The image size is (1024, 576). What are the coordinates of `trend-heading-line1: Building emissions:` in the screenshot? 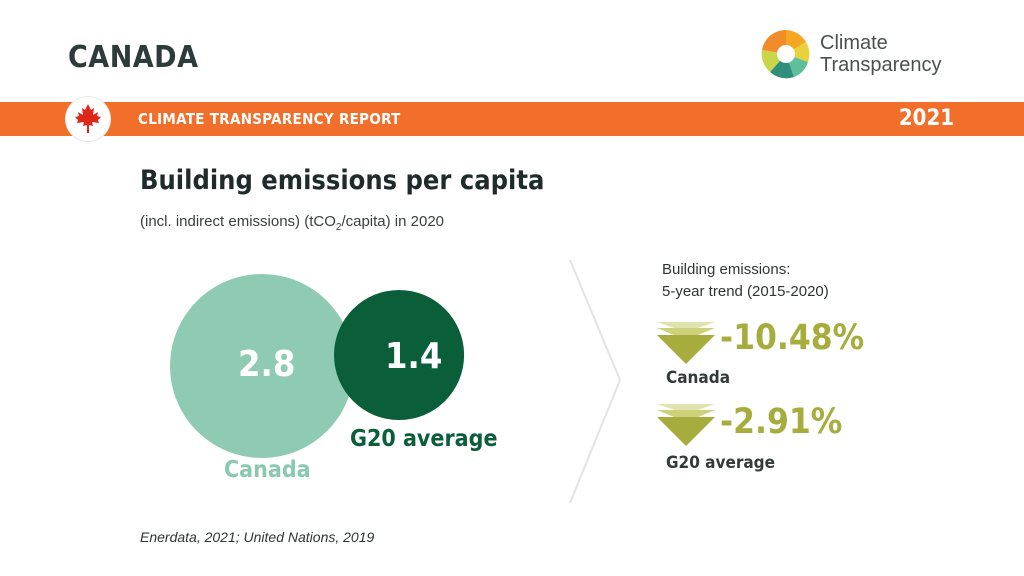 It's located at (726, 269).